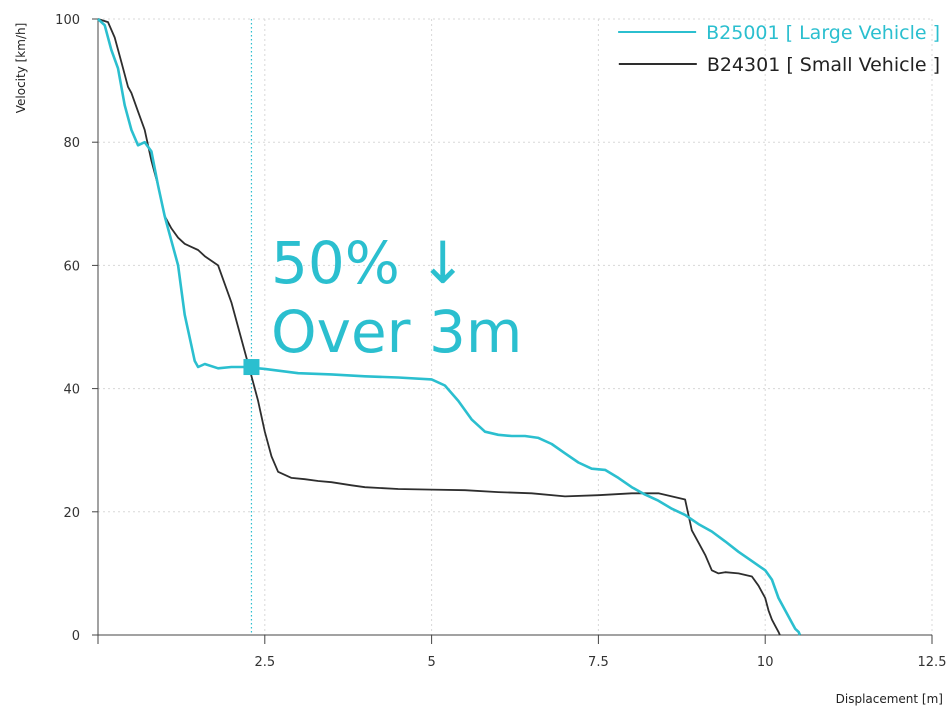  I want to click on y-tick-label: 60, so click(71, 266).